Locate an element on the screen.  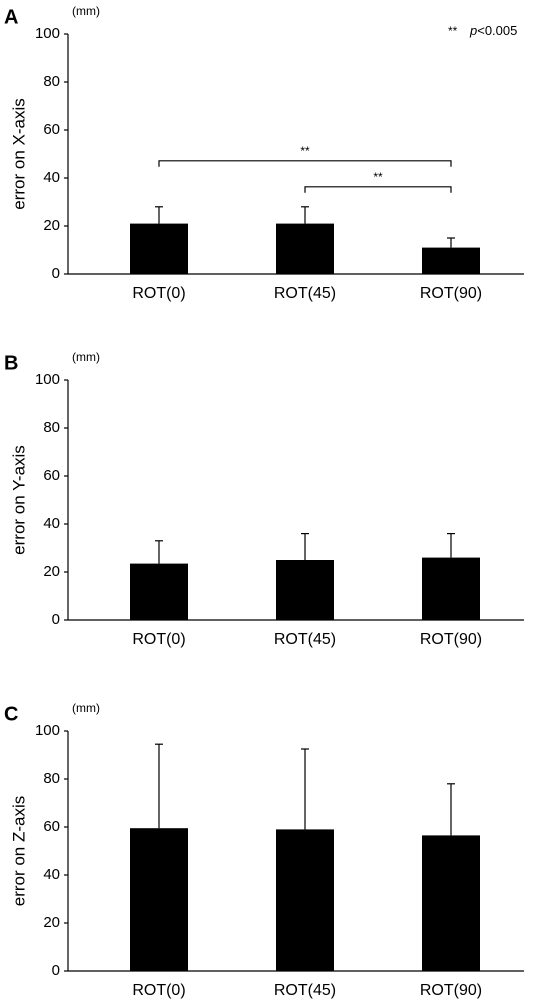
significance-symbol: ** is located at coordinates (453, 31).